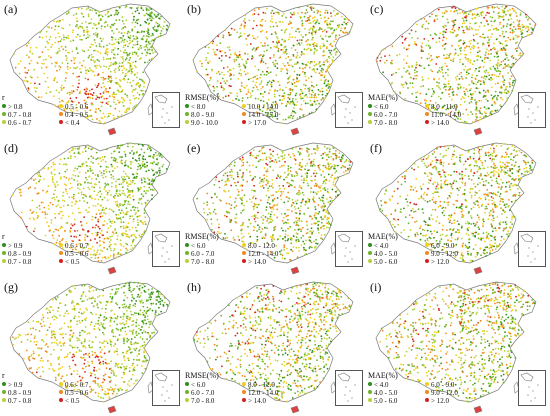 The height and width of the screenshot is (416, 550). Describe the element at coordinates (61, 261) in the screenshot. I see `legend-dot-icon` at that location.